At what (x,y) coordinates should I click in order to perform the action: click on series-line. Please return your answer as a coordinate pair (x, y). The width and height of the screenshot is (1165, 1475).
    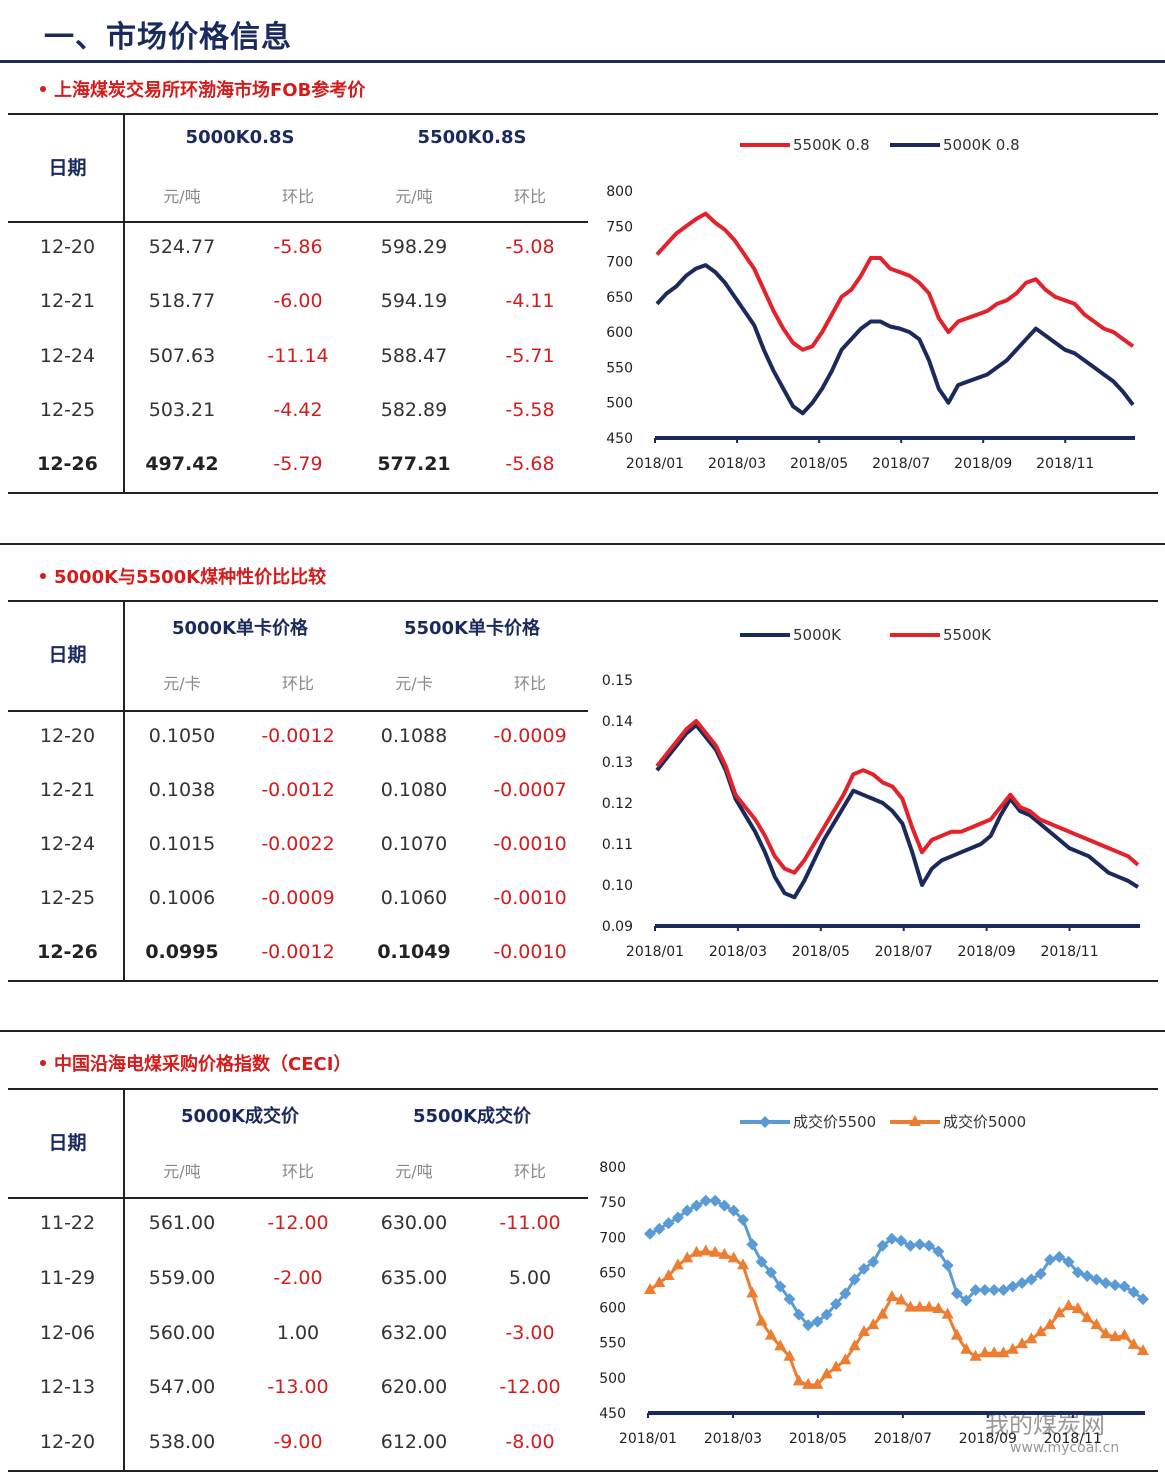
    Looking at the image, I should click on (897, 797).